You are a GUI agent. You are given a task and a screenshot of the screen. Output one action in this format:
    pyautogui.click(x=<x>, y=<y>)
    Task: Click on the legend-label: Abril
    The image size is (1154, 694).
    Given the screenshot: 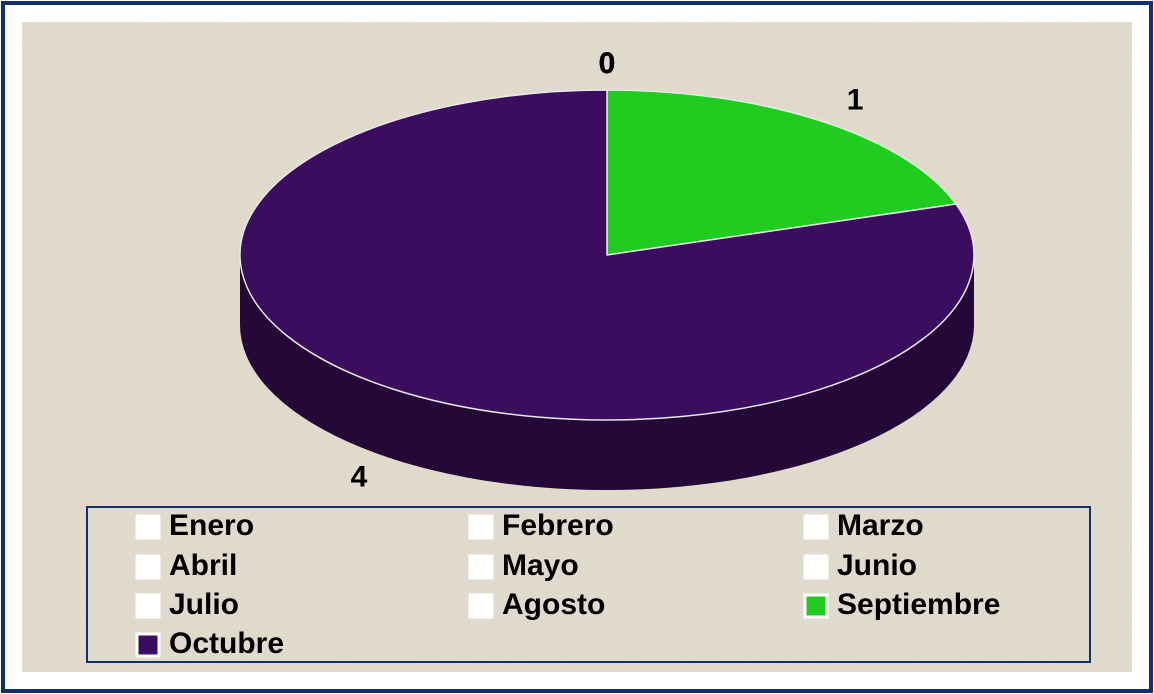 What is the action you would take?
    pyautogui.click(x=203, y=565)
    